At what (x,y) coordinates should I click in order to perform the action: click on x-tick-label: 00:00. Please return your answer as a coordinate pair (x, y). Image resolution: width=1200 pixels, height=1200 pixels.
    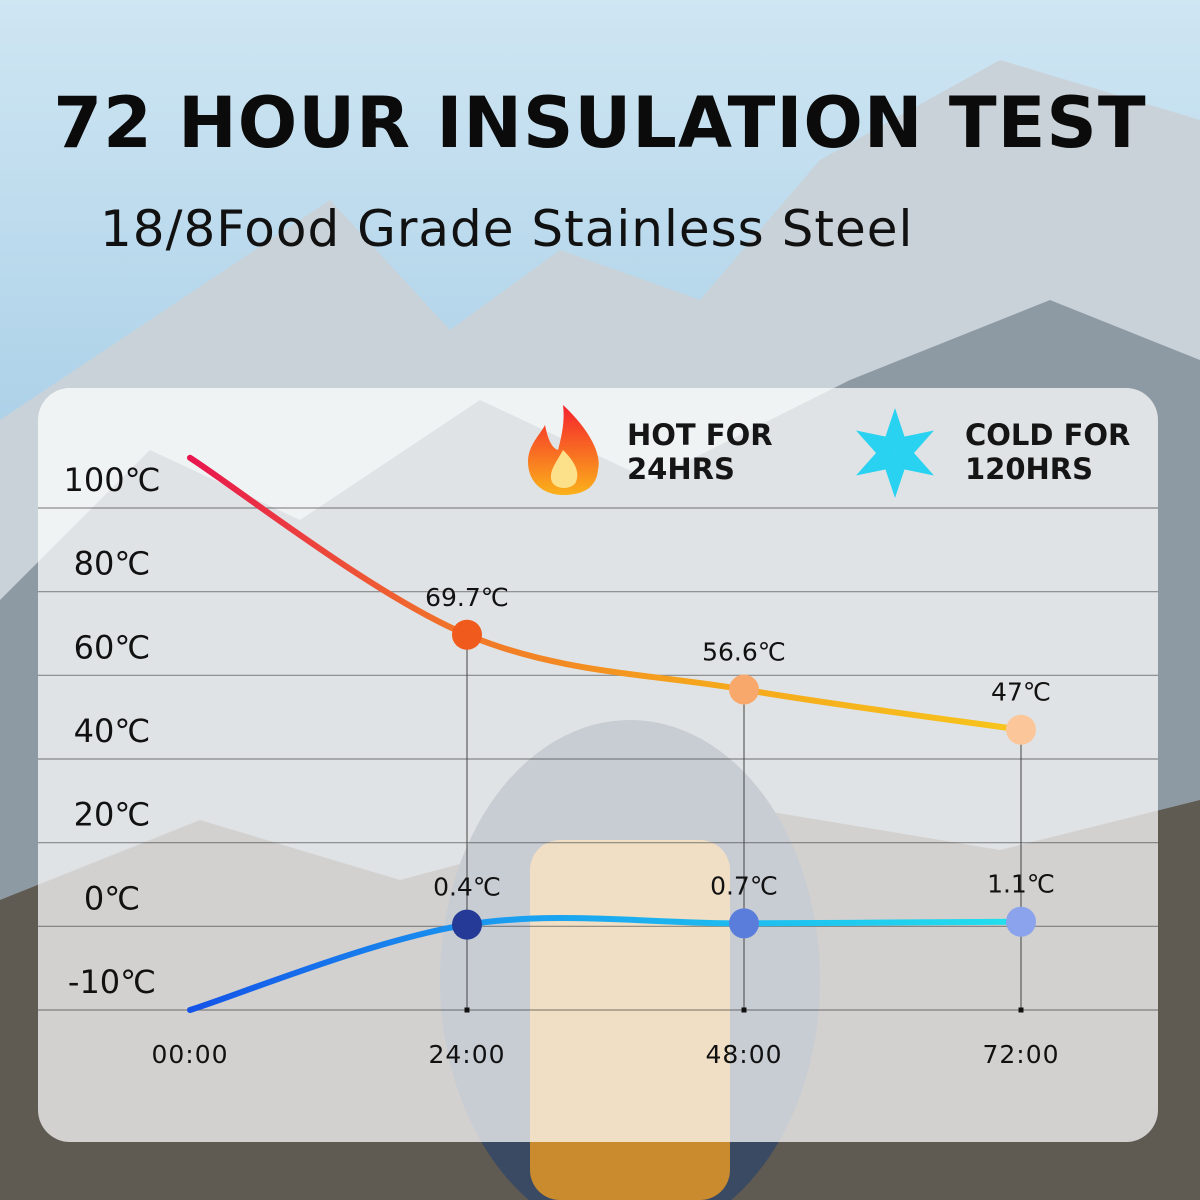
    Looking at the image, I should click on (189, 1054).